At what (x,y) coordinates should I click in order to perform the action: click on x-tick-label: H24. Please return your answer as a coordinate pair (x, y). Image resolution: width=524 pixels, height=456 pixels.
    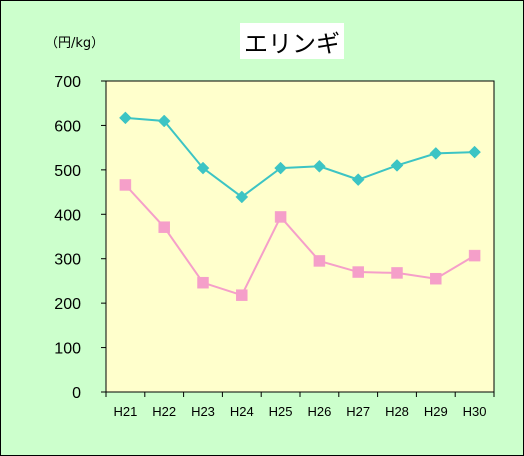
    Looking at the image, I should click on (242, 411).